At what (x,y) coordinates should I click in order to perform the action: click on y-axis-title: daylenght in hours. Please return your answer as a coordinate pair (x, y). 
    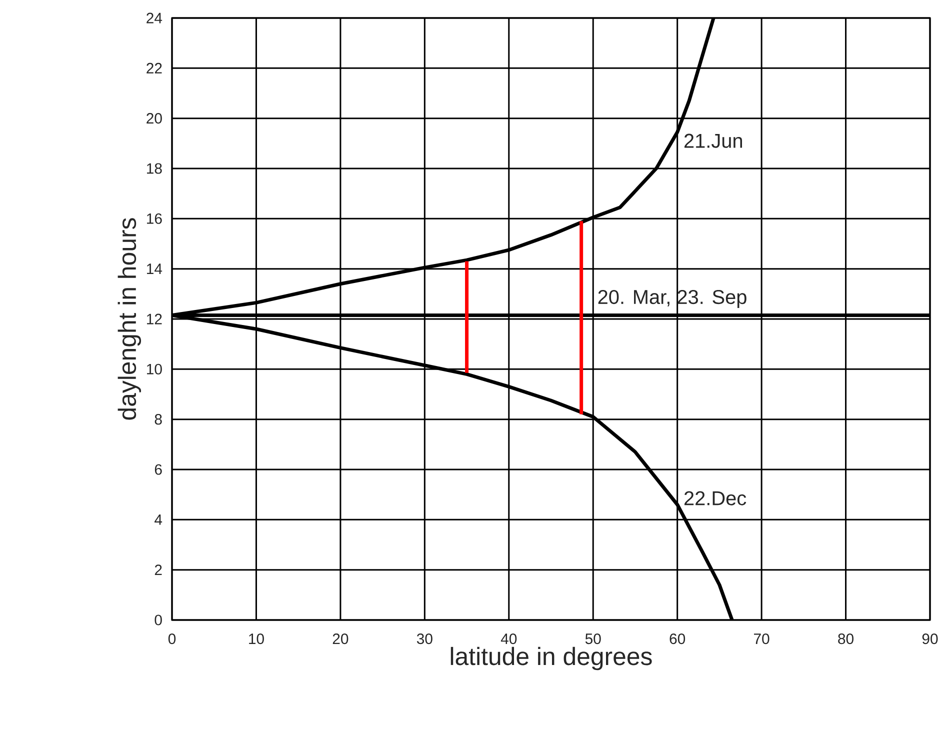
    Looking at the image, I should click on (130, 319).